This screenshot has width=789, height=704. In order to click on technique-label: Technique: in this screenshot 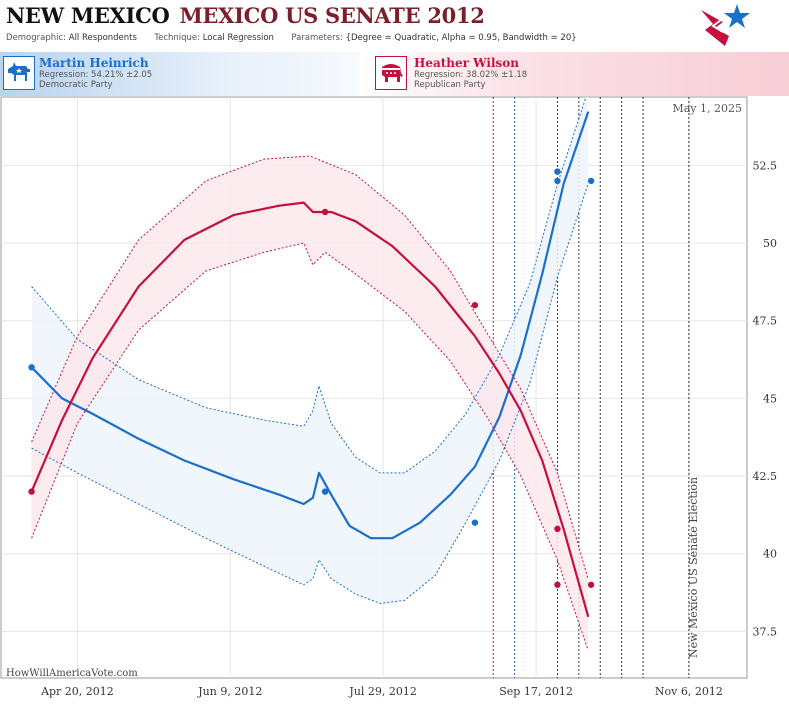, I will do `click(177, 38)`.